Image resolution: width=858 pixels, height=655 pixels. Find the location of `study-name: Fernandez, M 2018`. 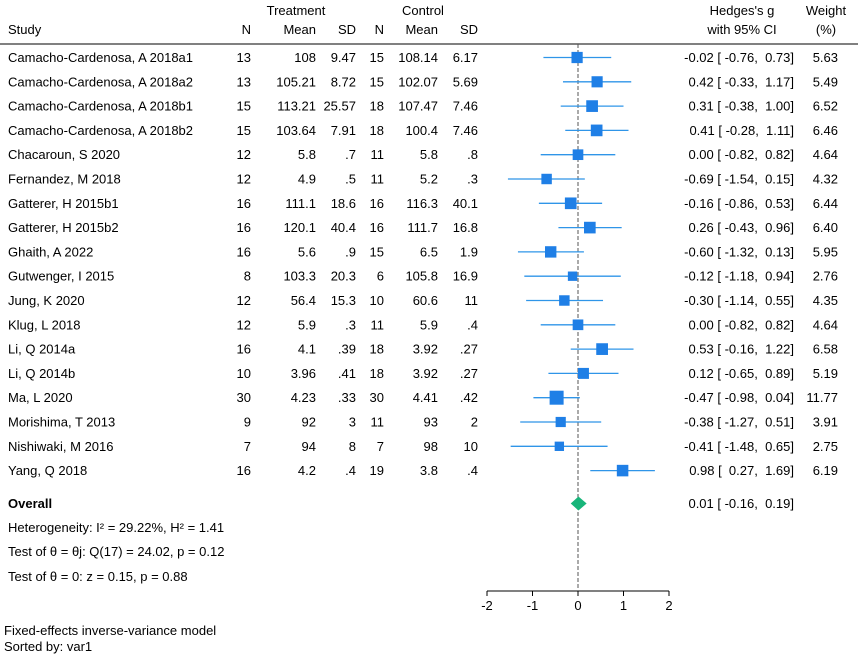

study-name: Fernandez, M 2018 is located at coordinates (64, 179).